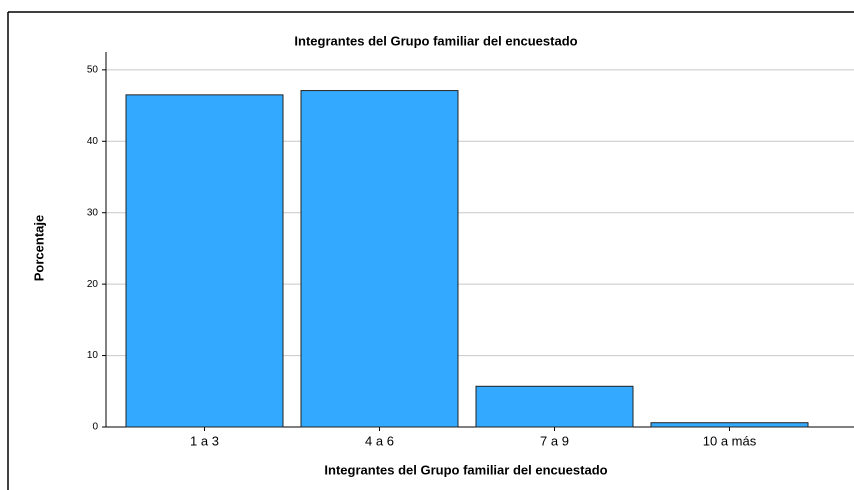 This screenshot has width=854, height=490. Describe the element at coordinates (93, 69) in the screenshot. I see `y-tick-label: 50` at that location.